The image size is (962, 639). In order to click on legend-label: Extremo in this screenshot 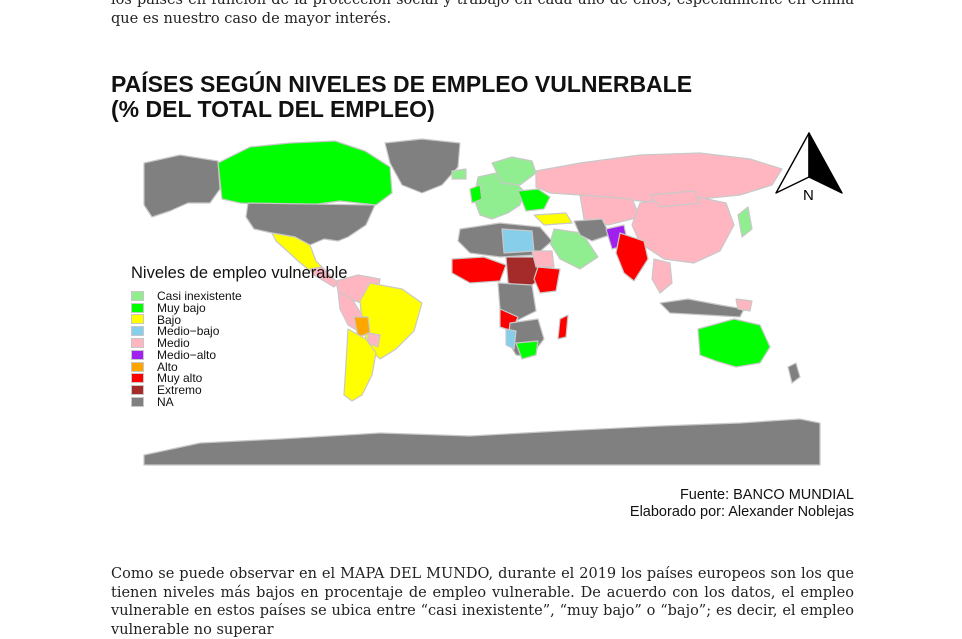, I will do `click(179, 390)`.